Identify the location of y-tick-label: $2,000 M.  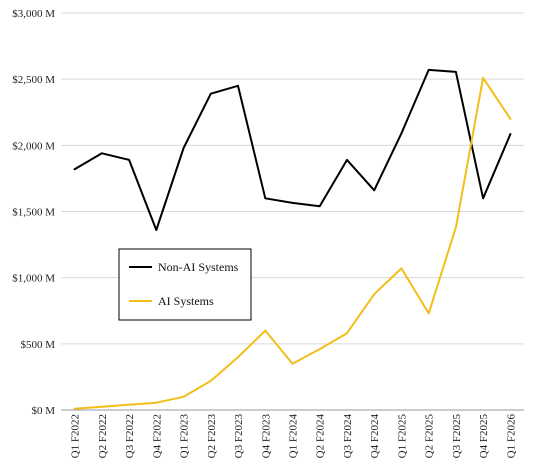
(33, 146).